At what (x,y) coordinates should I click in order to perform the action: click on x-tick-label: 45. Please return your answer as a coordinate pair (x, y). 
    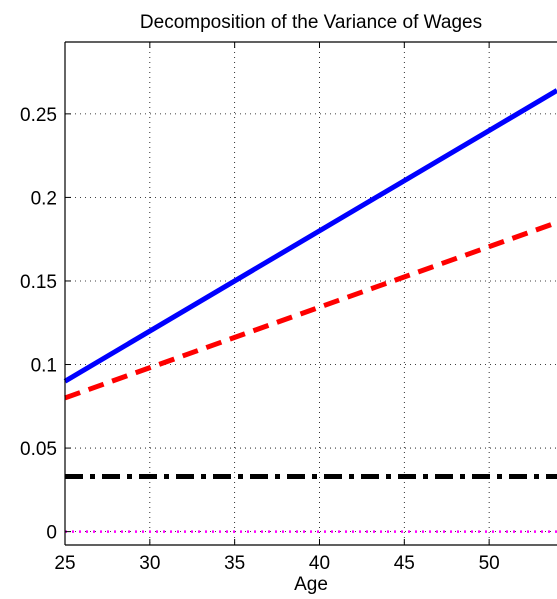
    Looking at the image, I should click on (404, 563).